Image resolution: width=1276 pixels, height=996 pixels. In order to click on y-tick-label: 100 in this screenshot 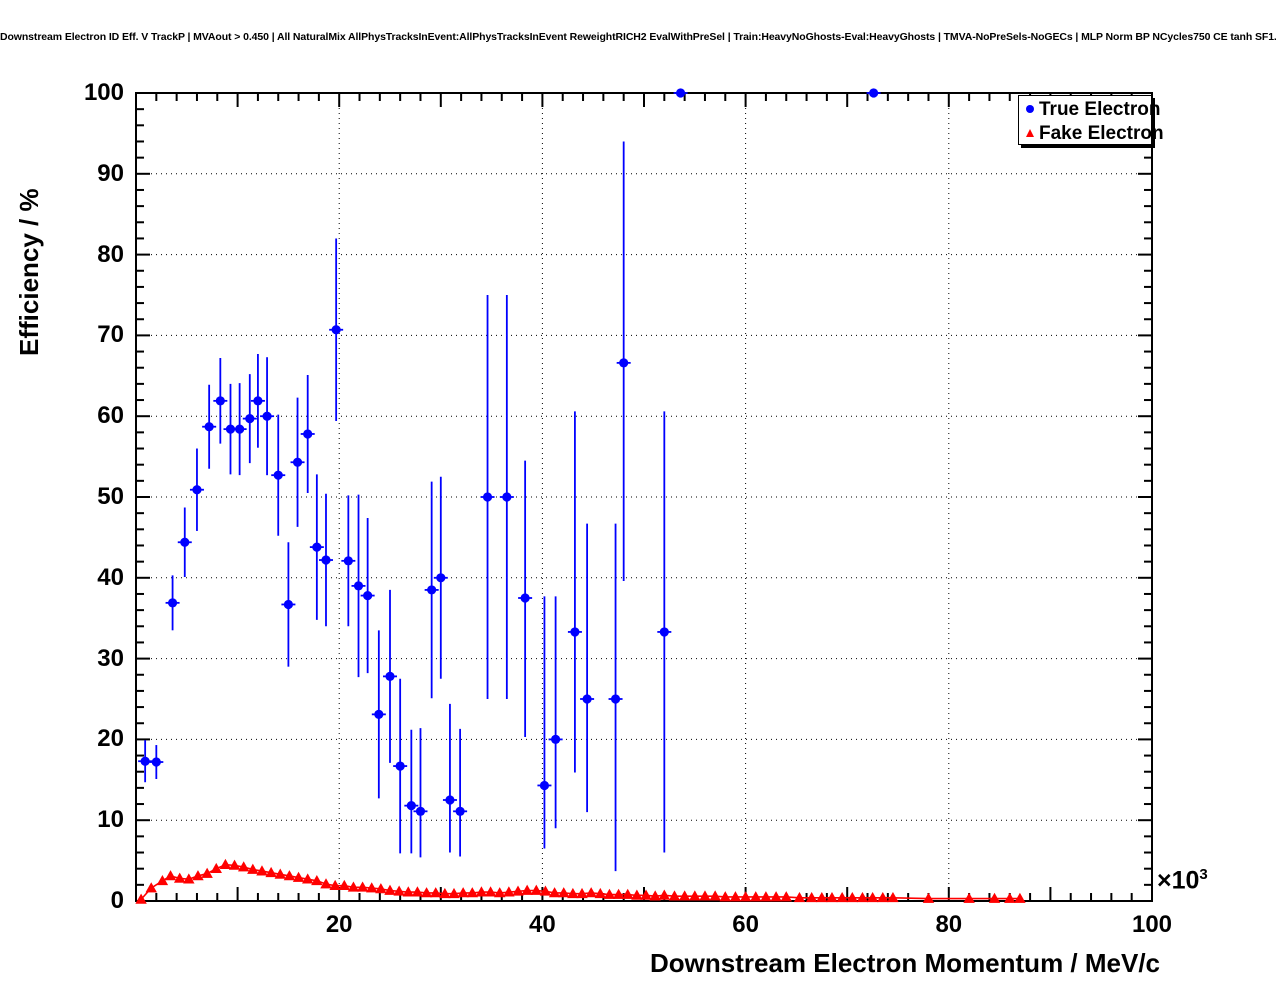, I will do `click(103, 92)`.